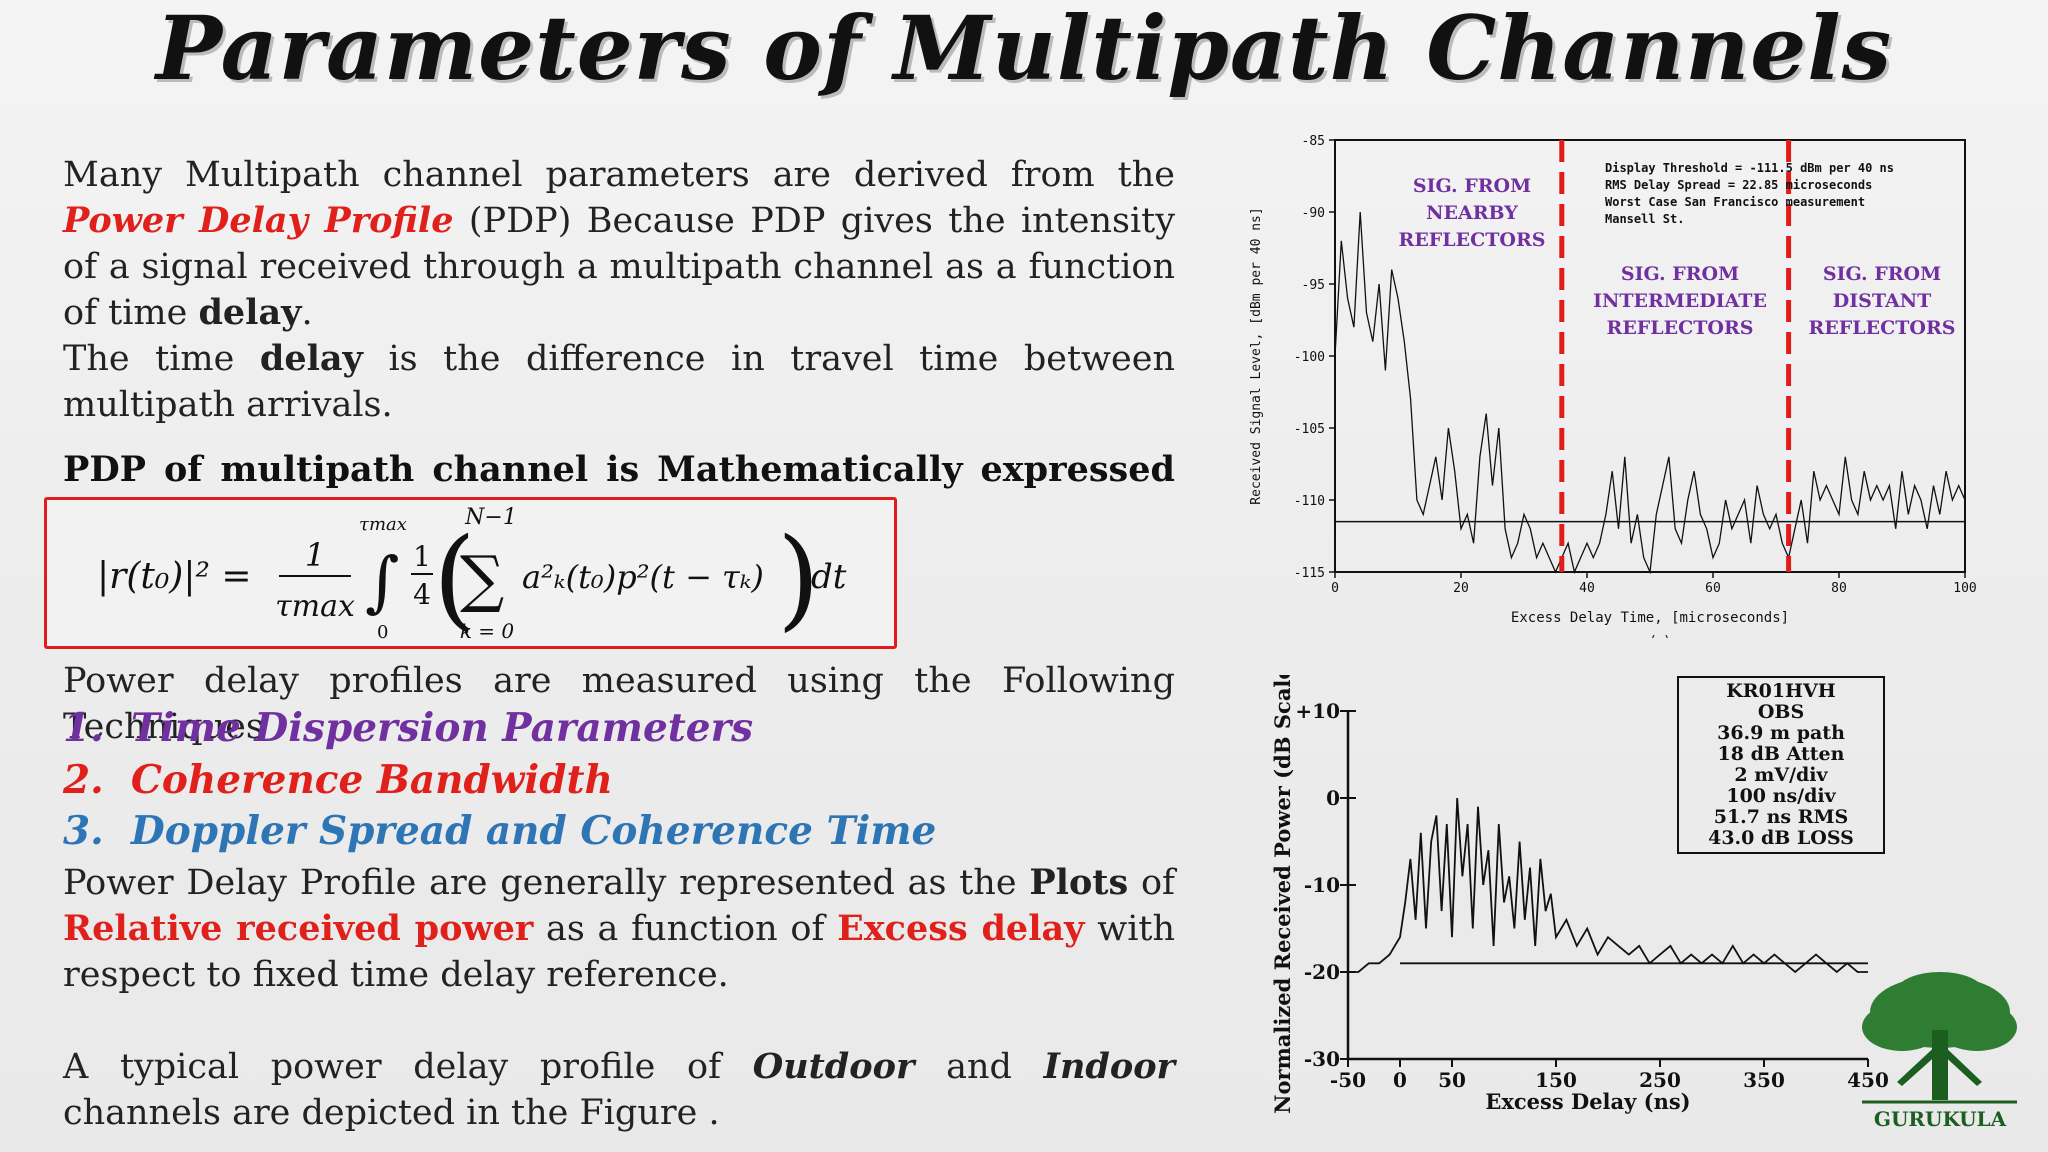 The width and height of the screenshot is (2048, 1152). Describe the element at coordinates (1781, 712) in the screenshot. I see `legend-line: OBS` at that location.